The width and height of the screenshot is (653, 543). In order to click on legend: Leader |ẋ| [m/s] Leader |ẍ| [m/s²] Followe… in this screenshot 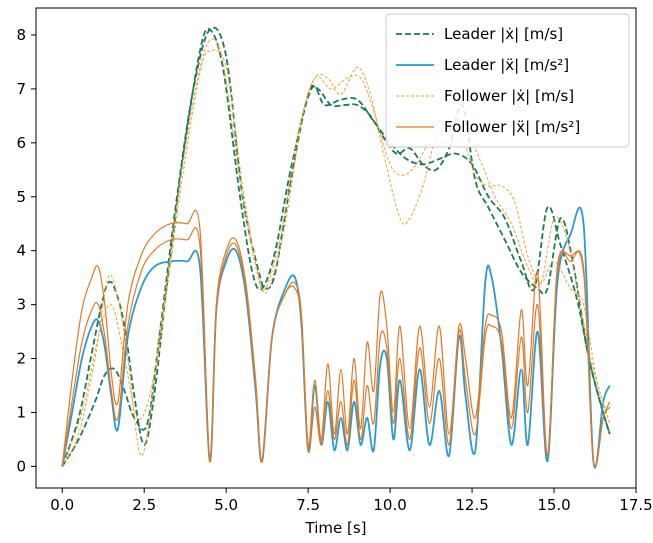, I will do `click(507, 80)`.